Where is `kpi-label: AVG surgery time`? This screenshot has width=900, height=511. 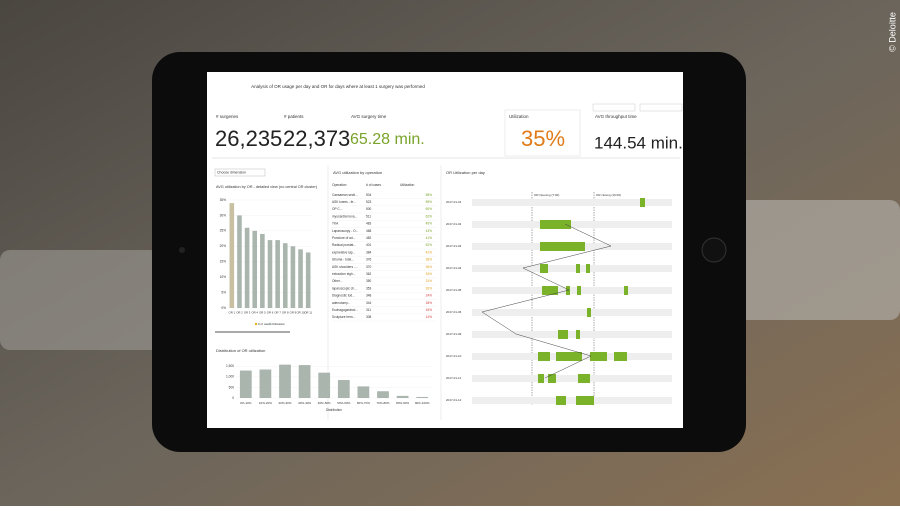
kpi-label: AVG surgery time is located at coordinates (369, 116).